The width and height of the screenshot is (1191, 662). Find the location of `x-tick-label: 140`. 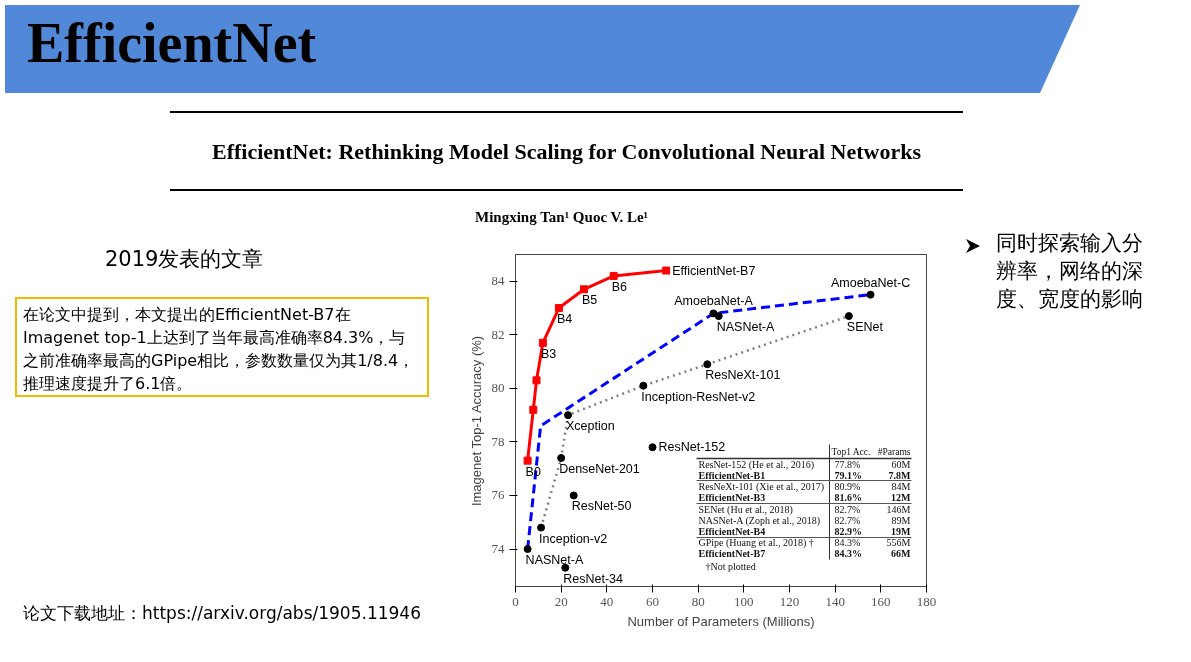

x-tick-label: 140 is located at coordinates (835, 601).